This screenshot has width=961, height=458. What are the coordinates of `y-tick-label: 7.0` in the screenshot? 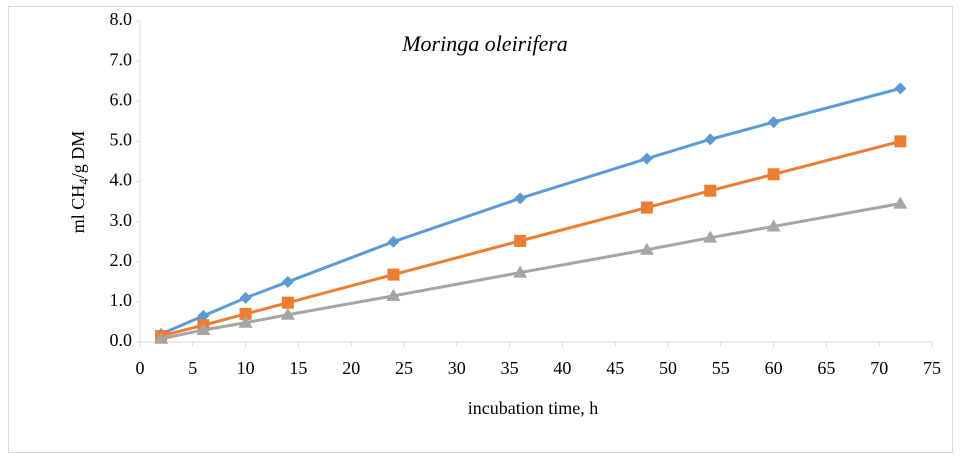 It's located at (121, 59).